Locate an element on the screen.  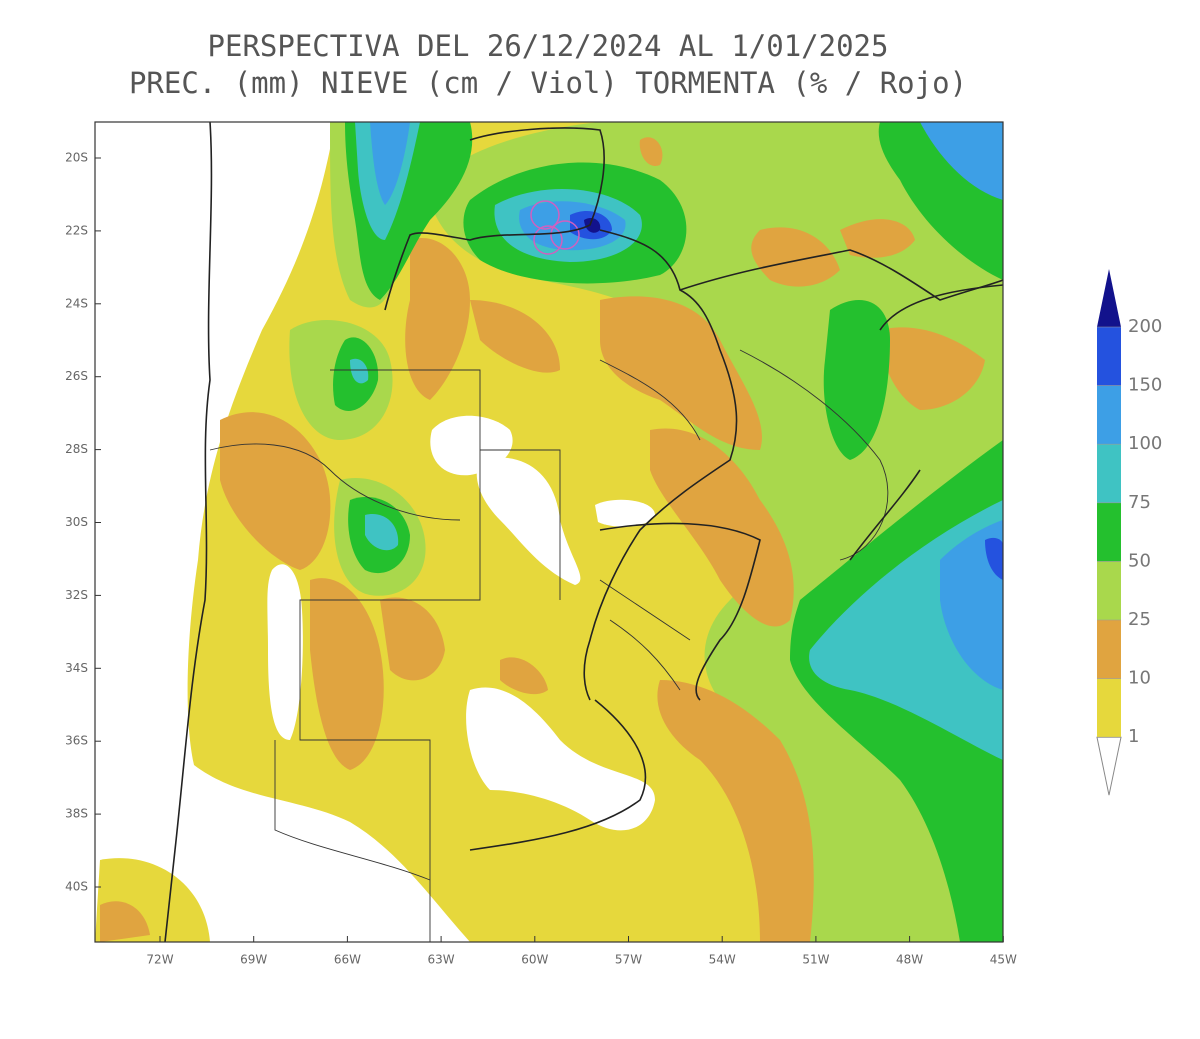
colorbar-label: 150 is located at coordinates (1145, 385).